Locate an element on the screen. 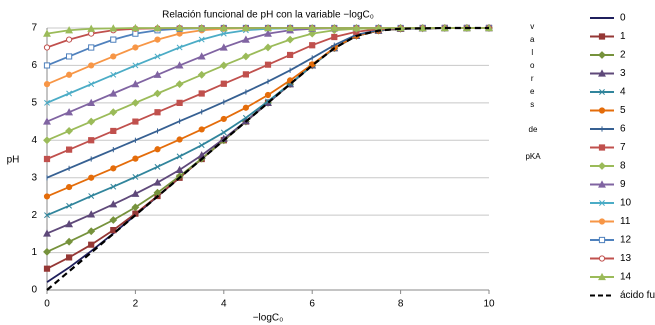 Image resolution: width=655 pixels, height=325 pixels. legend-label: 9 is located at coordinates (623, 184).